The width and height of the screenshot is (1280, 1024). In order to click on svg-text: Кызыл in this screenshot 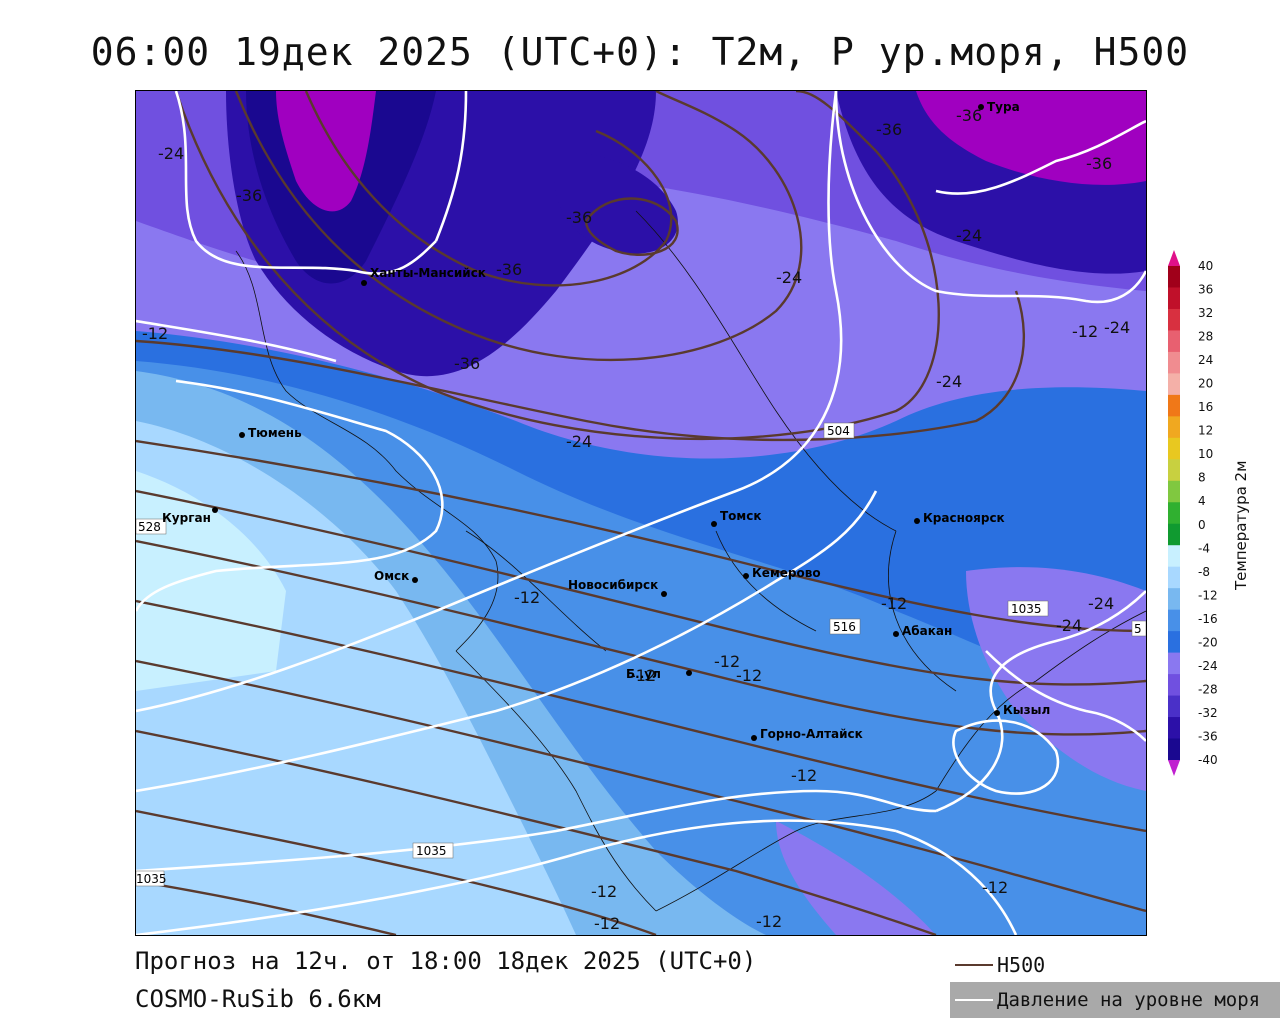, I will do `click(1026, 710)`.